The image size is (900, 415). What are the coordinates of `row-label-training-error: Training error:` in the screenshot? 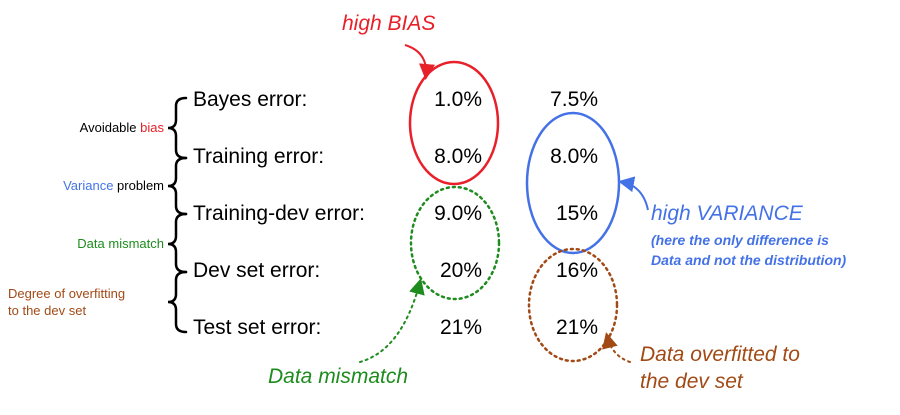 It's located at (259, 156).